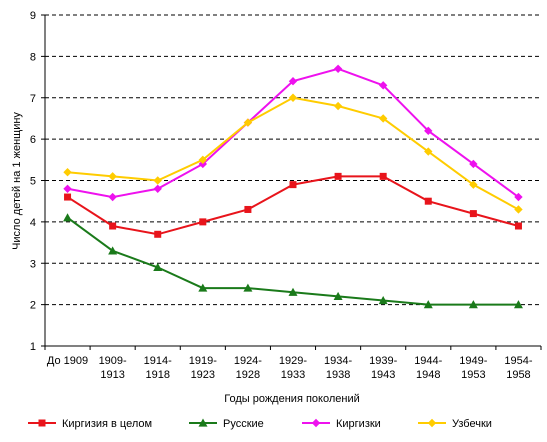 The image size is (547, 442). I want to click on y-tick-label: 5, so click(33, 182).